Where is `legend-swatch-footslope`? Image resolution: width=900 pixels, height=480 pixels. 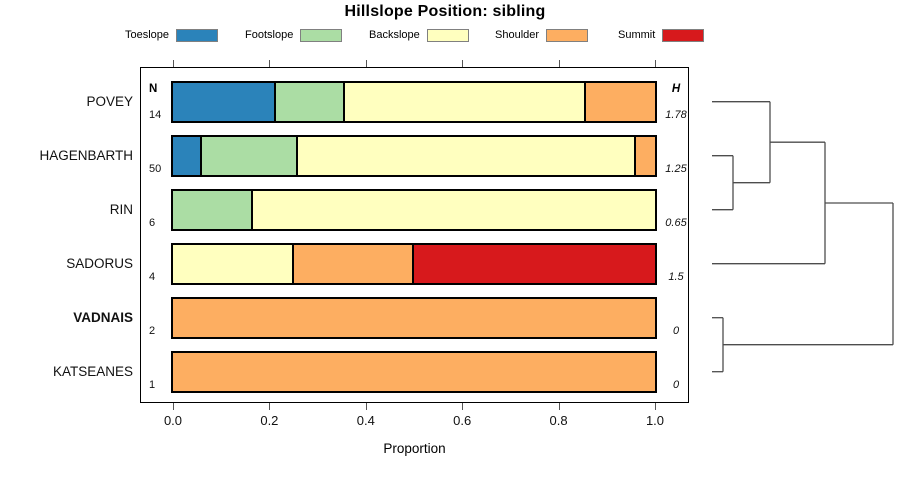 legend-swatch-footslope is located at coordinates (321, 35).